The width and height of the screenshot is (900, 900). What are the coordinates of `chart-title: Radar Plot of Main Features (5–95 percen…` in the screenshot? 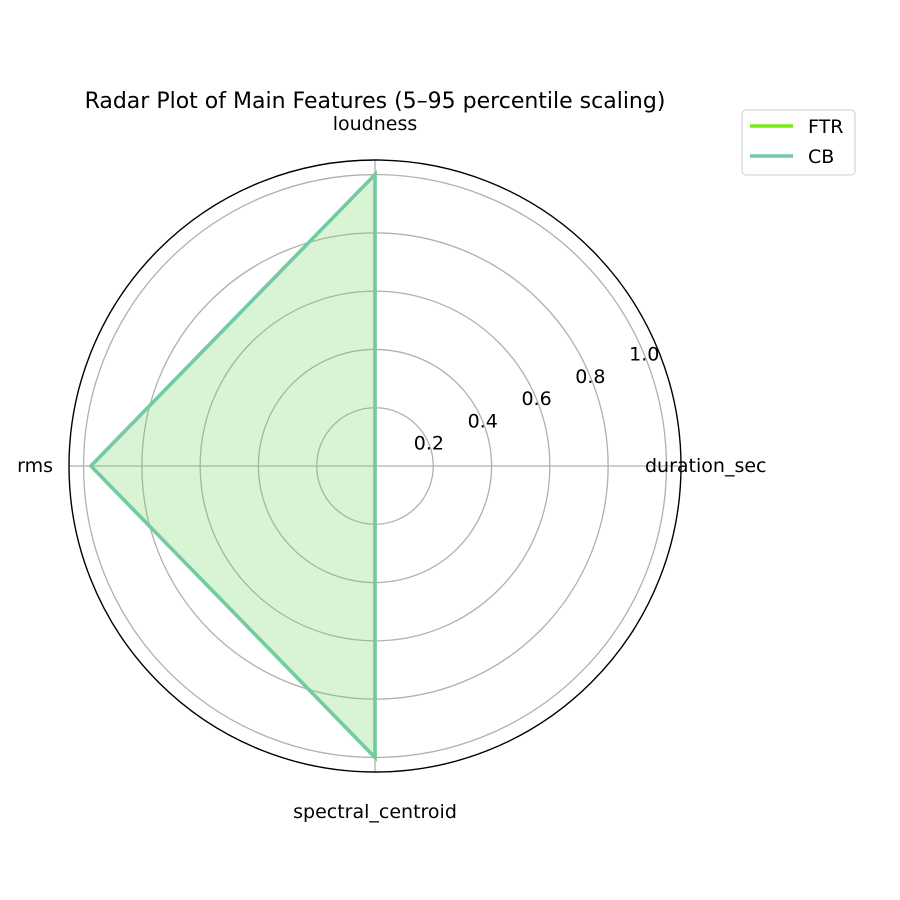 It's located at (375, 101).